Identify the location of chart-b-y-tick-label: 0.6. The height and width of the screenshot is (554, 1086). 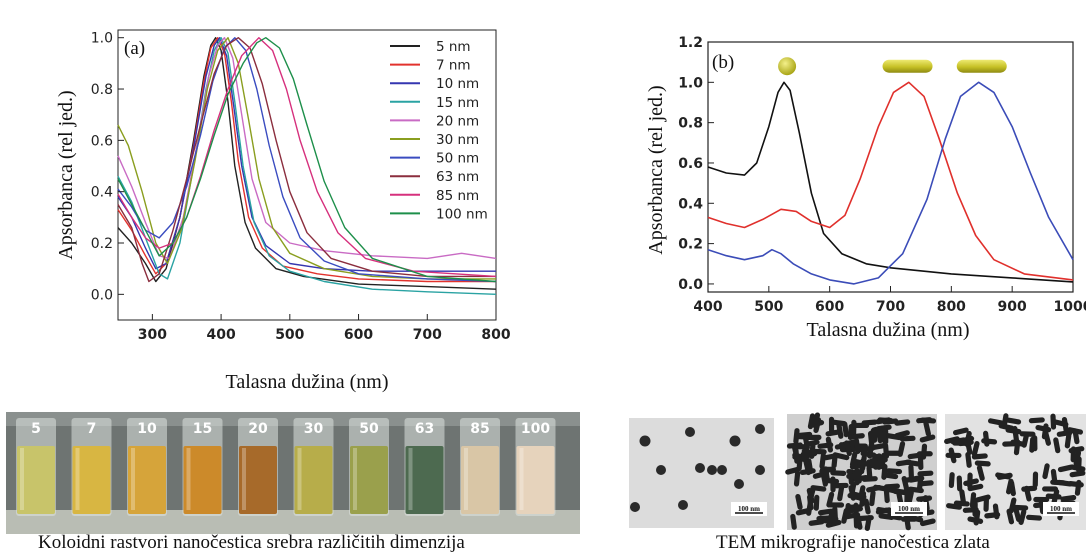
(690, 164).